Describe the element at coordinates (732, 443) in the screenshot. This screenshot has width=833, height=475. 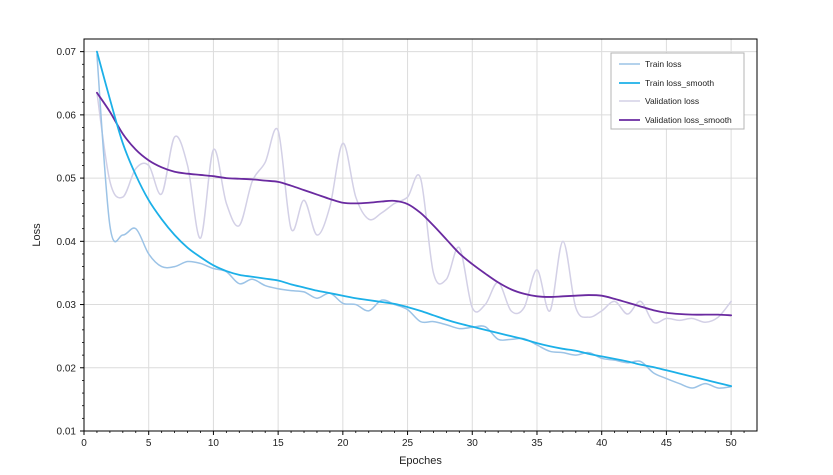
I see `x-tick-label: 50` at that location.